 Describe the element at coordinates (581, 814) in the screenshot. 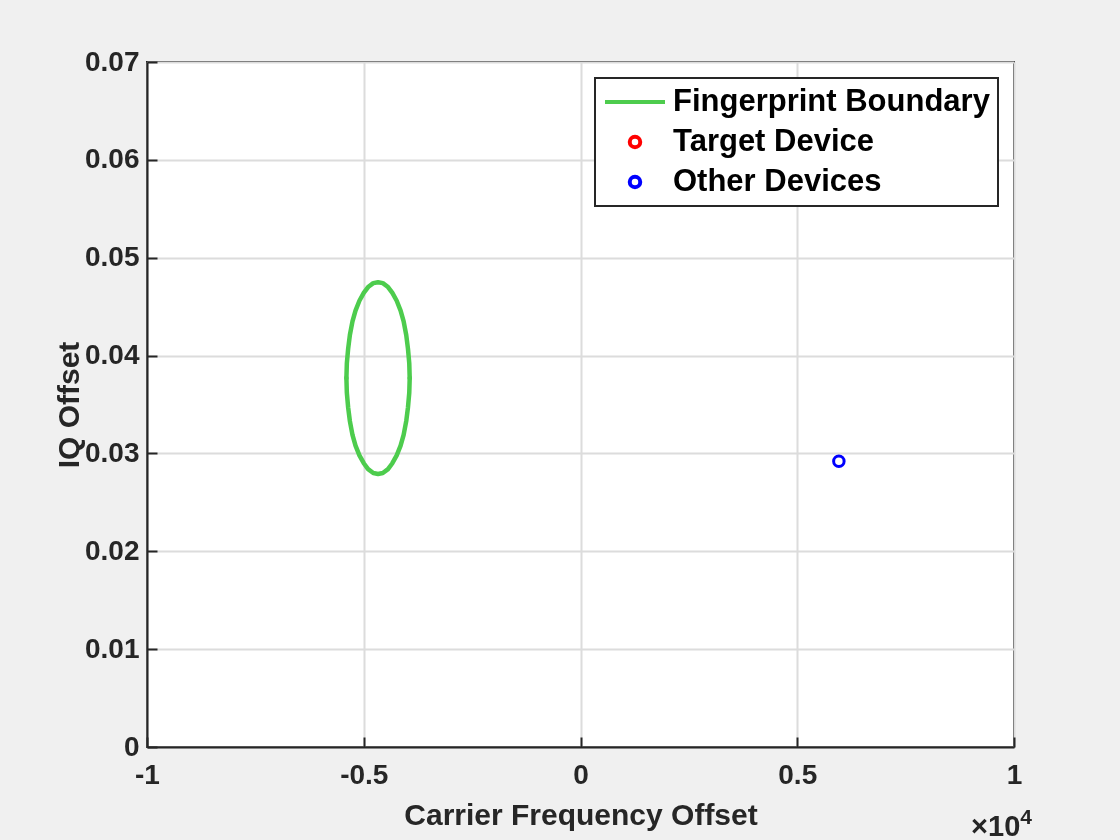

I see `x-axis-title: Carrier Frequency Offset` at that location.